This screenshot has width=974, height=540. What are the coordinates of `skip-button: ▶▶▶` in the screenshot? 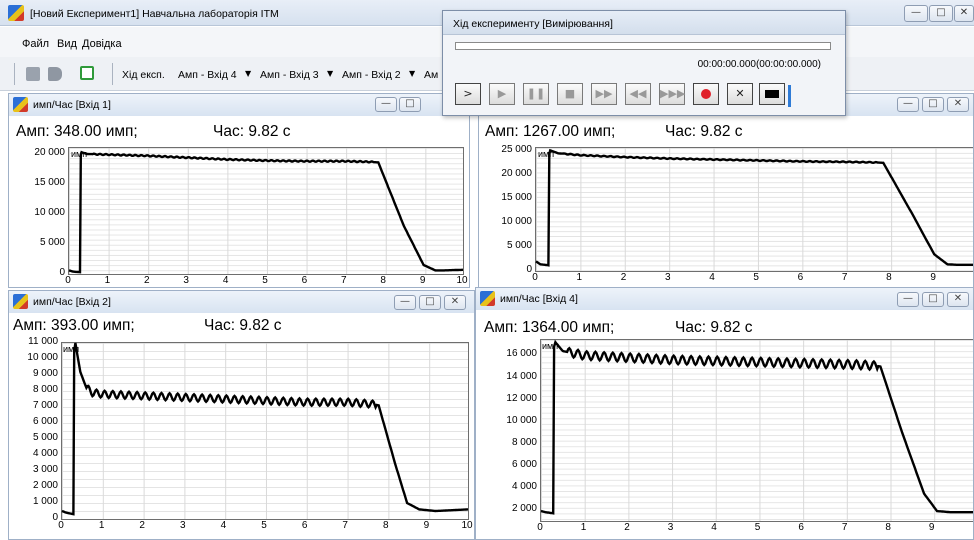 It's located at (672, 94).